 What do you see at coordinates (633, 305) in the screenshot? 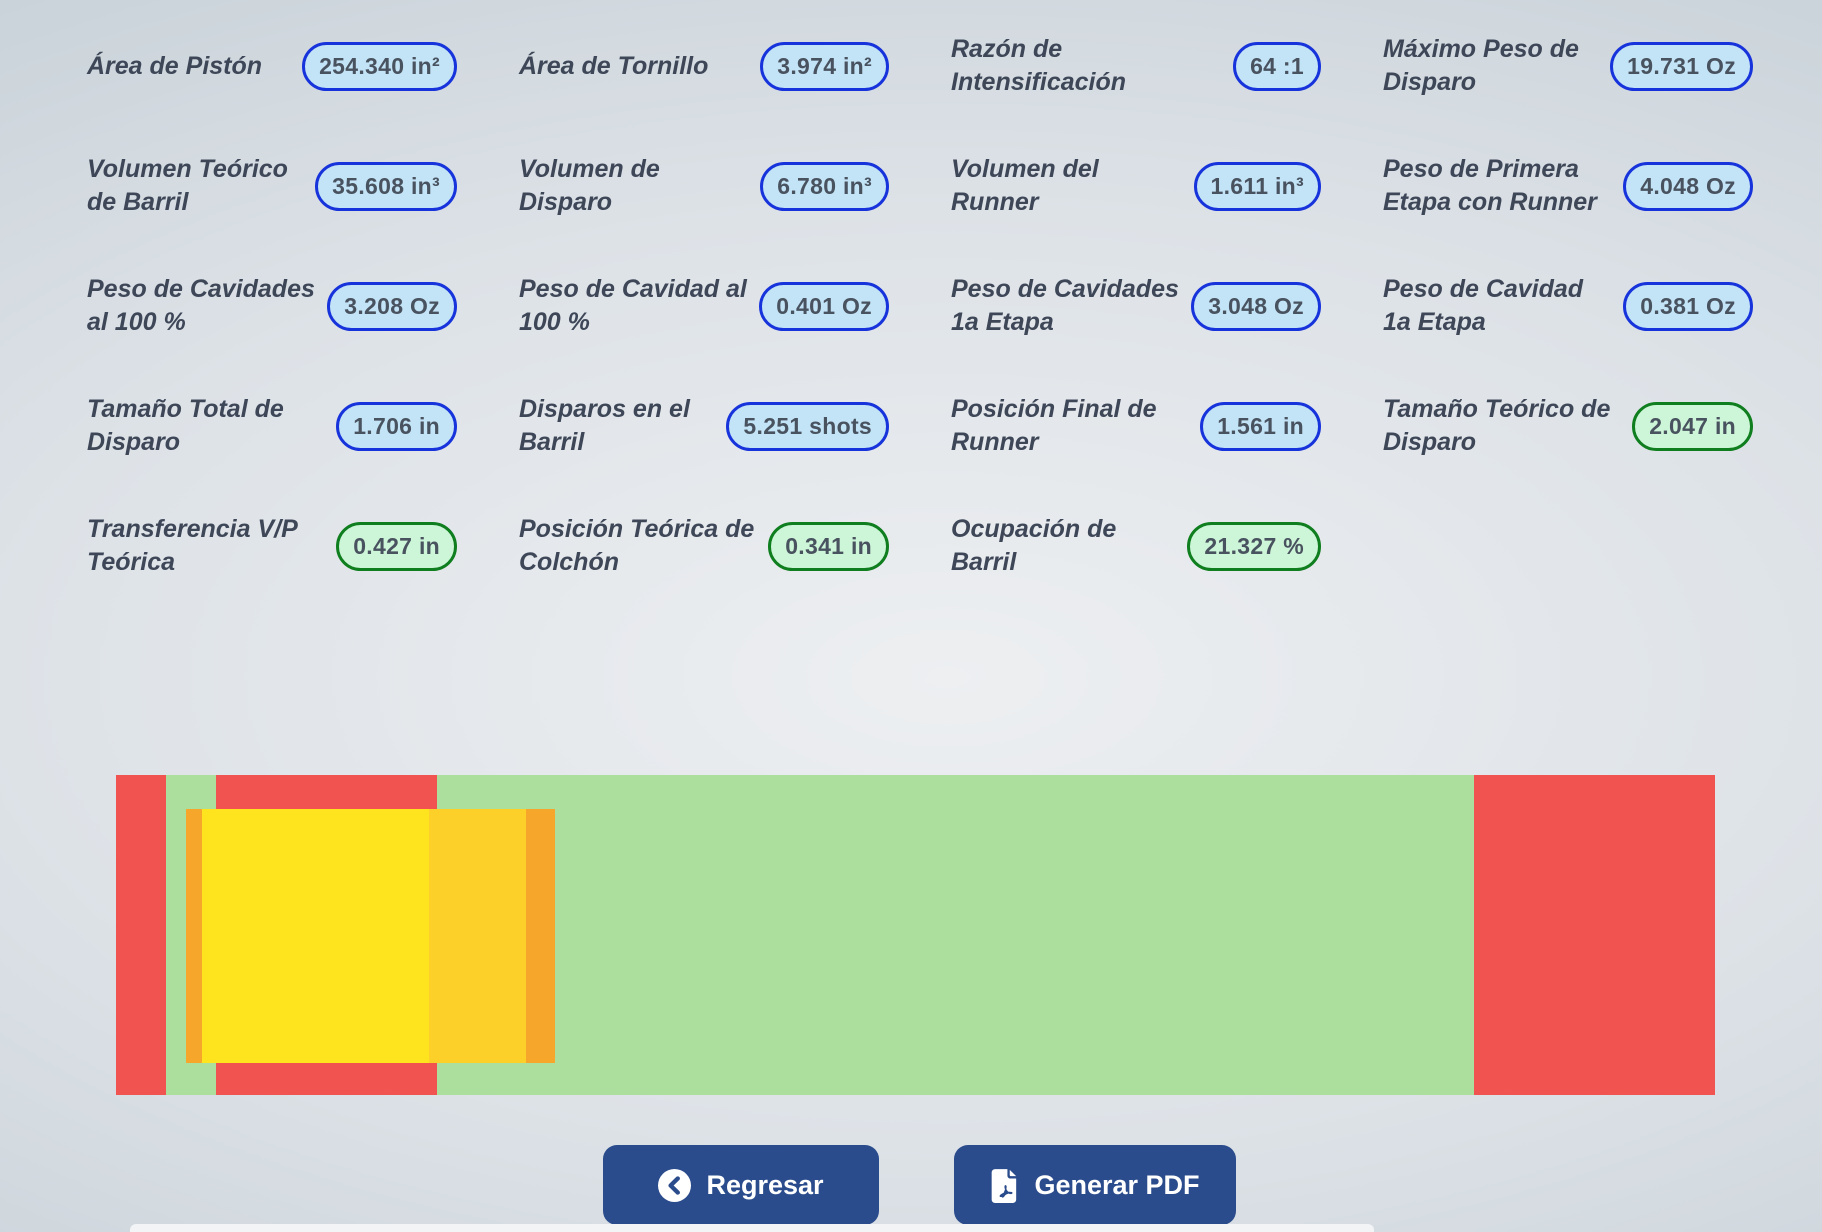
I see `metric-label: Peso de Cavidad al 100 %` at bounding box center [633, 305].